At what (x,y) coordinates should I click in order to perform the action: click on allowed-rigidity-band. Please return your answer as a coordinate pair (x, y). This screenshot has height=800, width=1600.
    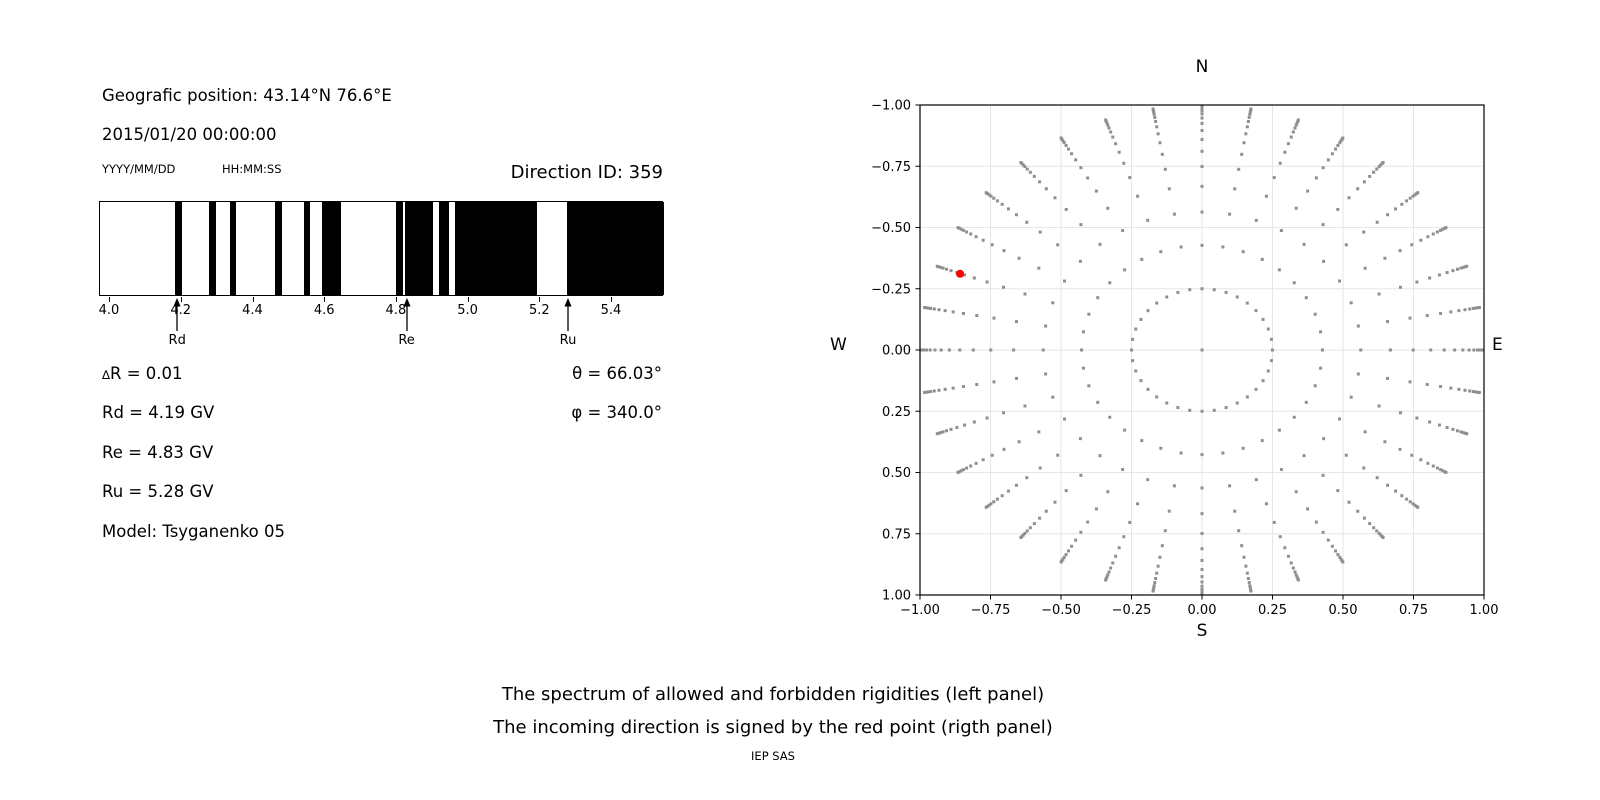
    Looking at the image, I should click on (496, 248).